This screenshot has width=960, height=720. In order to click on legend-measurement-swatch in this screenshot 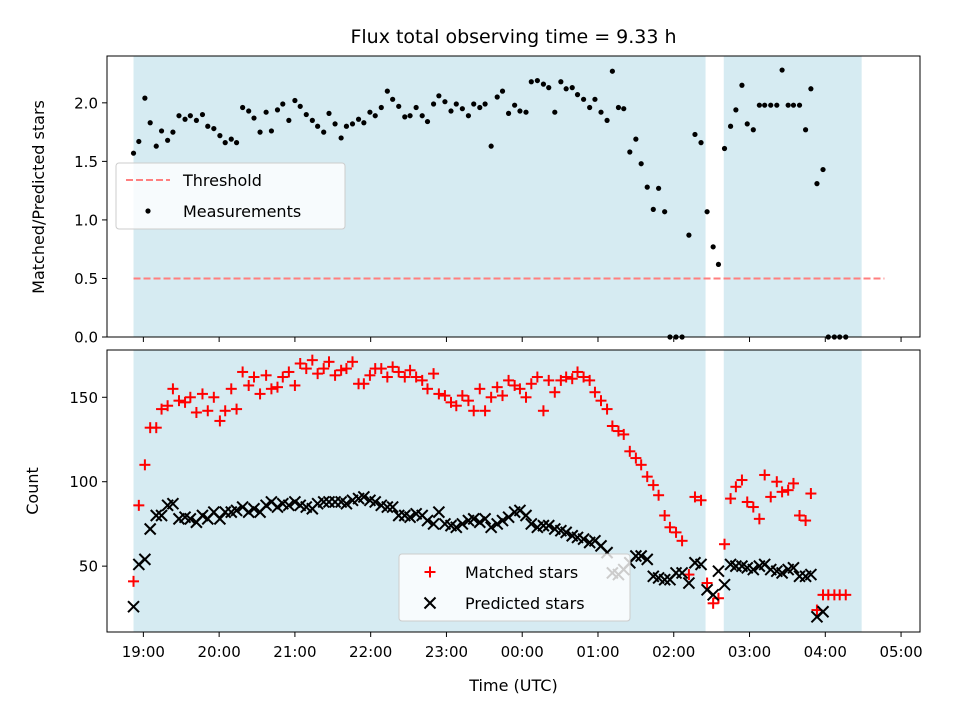, I will do `click(148, 211)`.